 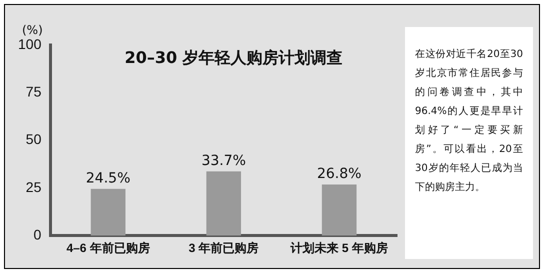 I want to click on y-tick-label: 25, so click(x=34, y=186).